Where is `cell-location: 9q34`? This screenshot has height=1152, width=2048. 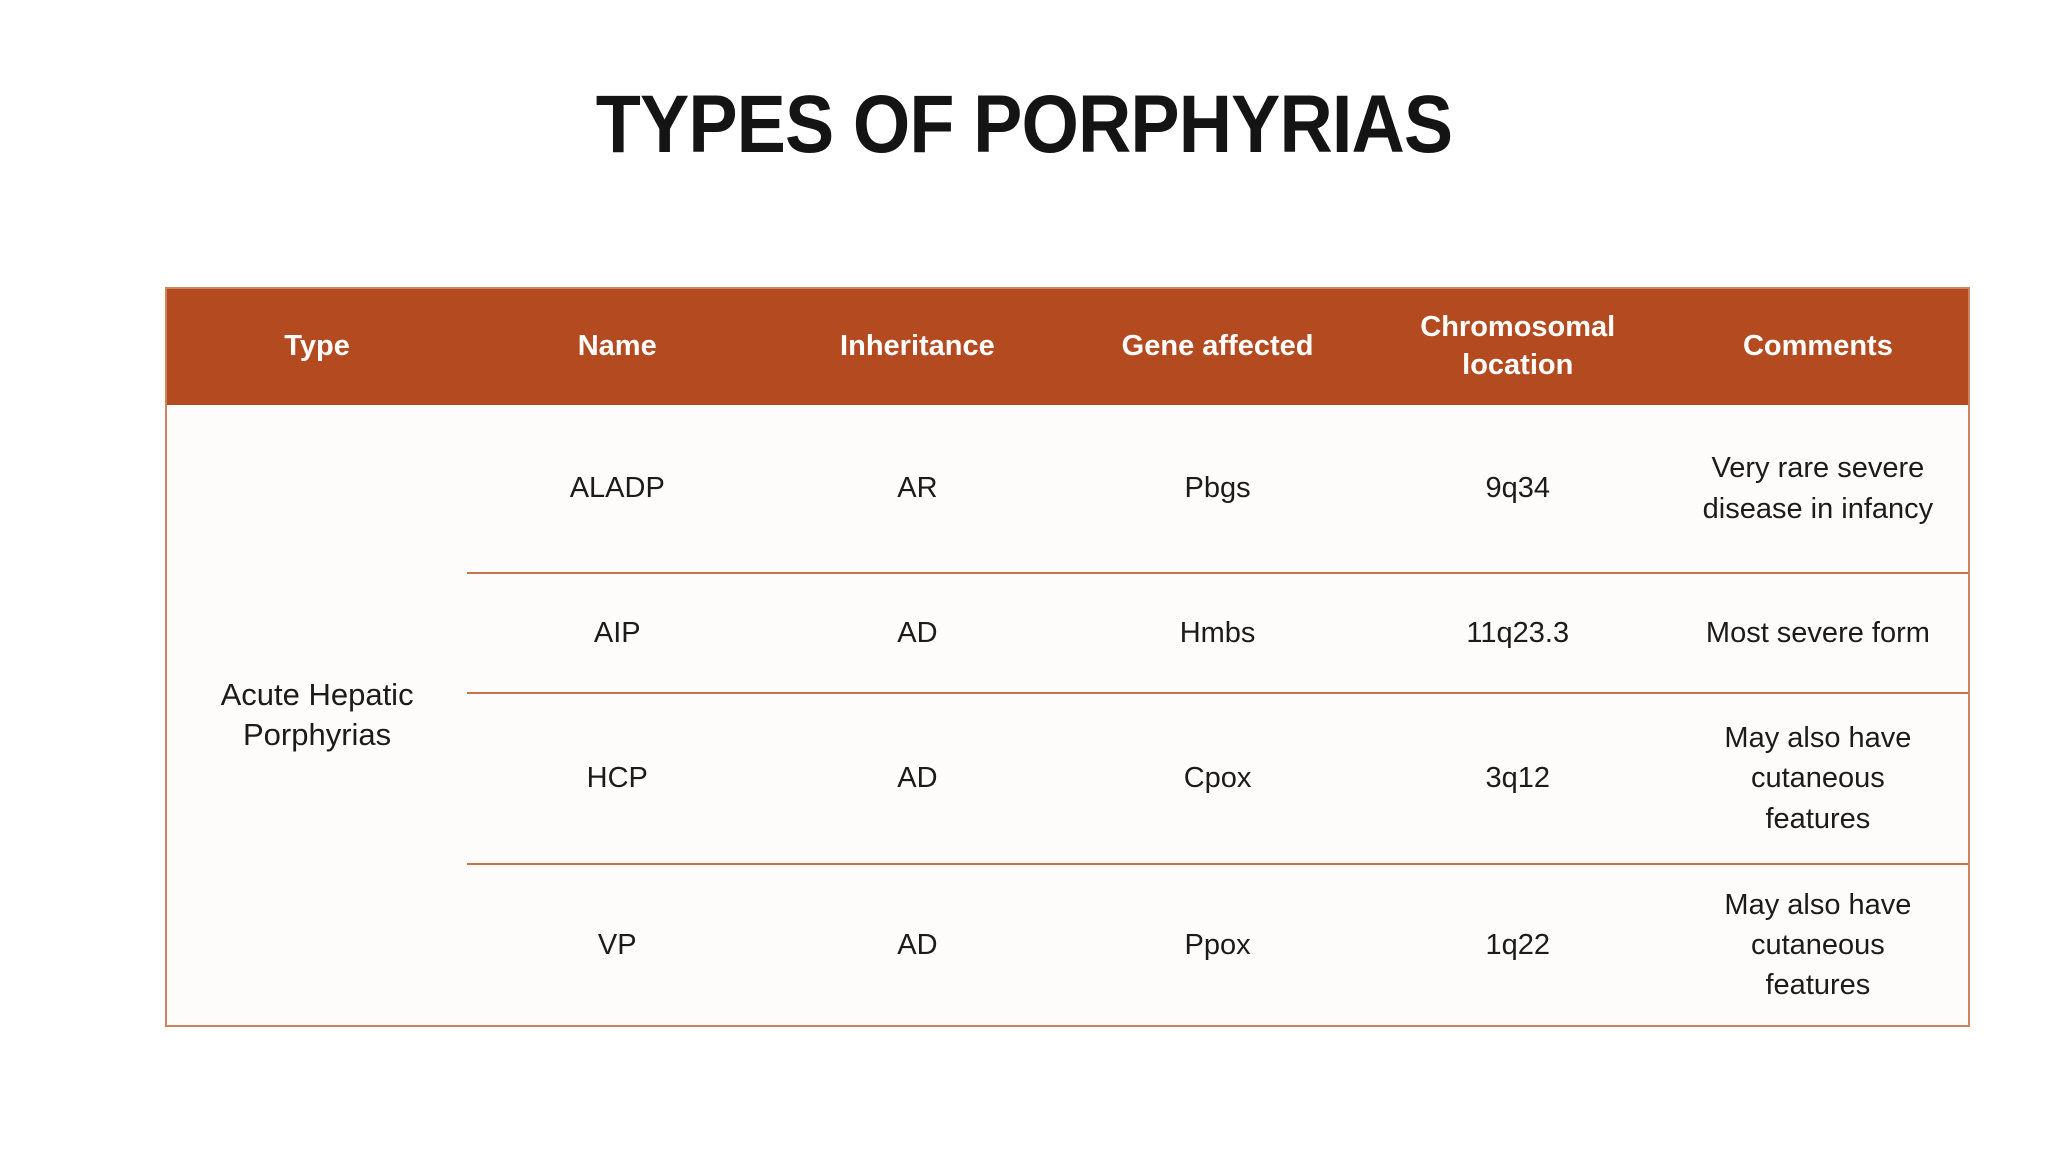
cell-location: 9q34 is located at coordinates (1517, 488).